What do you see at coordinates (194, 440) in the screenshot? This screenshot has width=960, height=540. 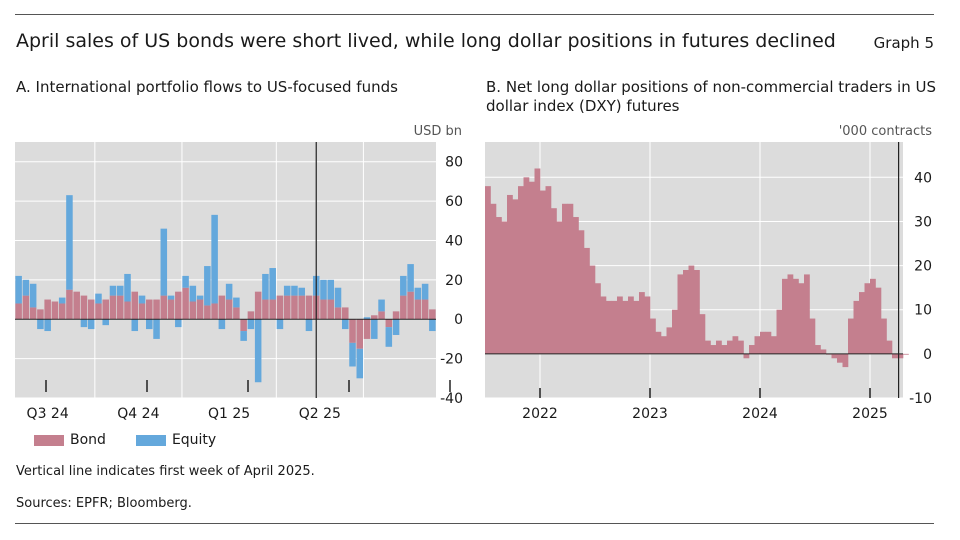 I see `legend-label-equity: Equity` at bounding box center [194, 440].